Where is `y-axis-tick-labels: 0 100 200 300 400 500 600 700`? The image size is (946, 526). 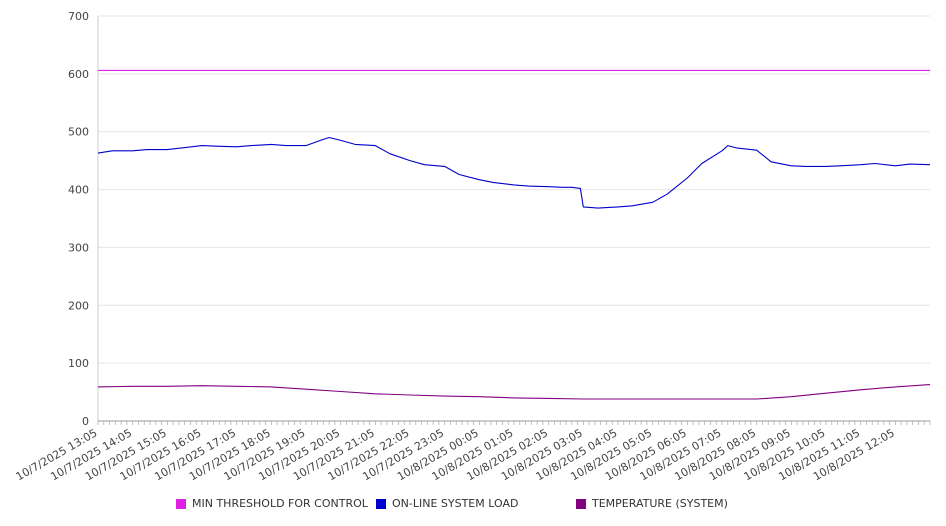 y-axis-tick-labels: 0 100 200 300 400 500 600 700 is located at coordinates (78, 219).